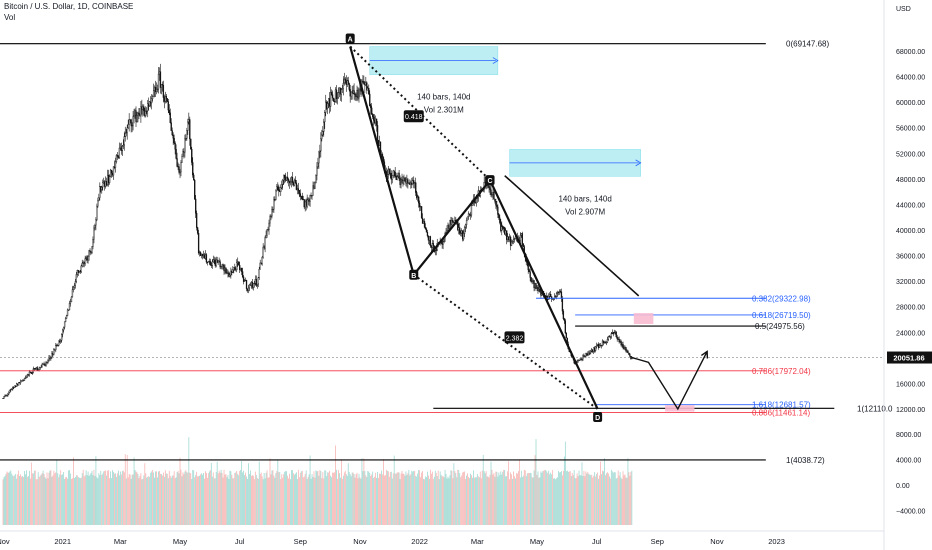 This screenshot has width=932, height=550. Describe the element at coordinates (350, 40) in the screenshot. I see `pivot-label-a: A` at that location.